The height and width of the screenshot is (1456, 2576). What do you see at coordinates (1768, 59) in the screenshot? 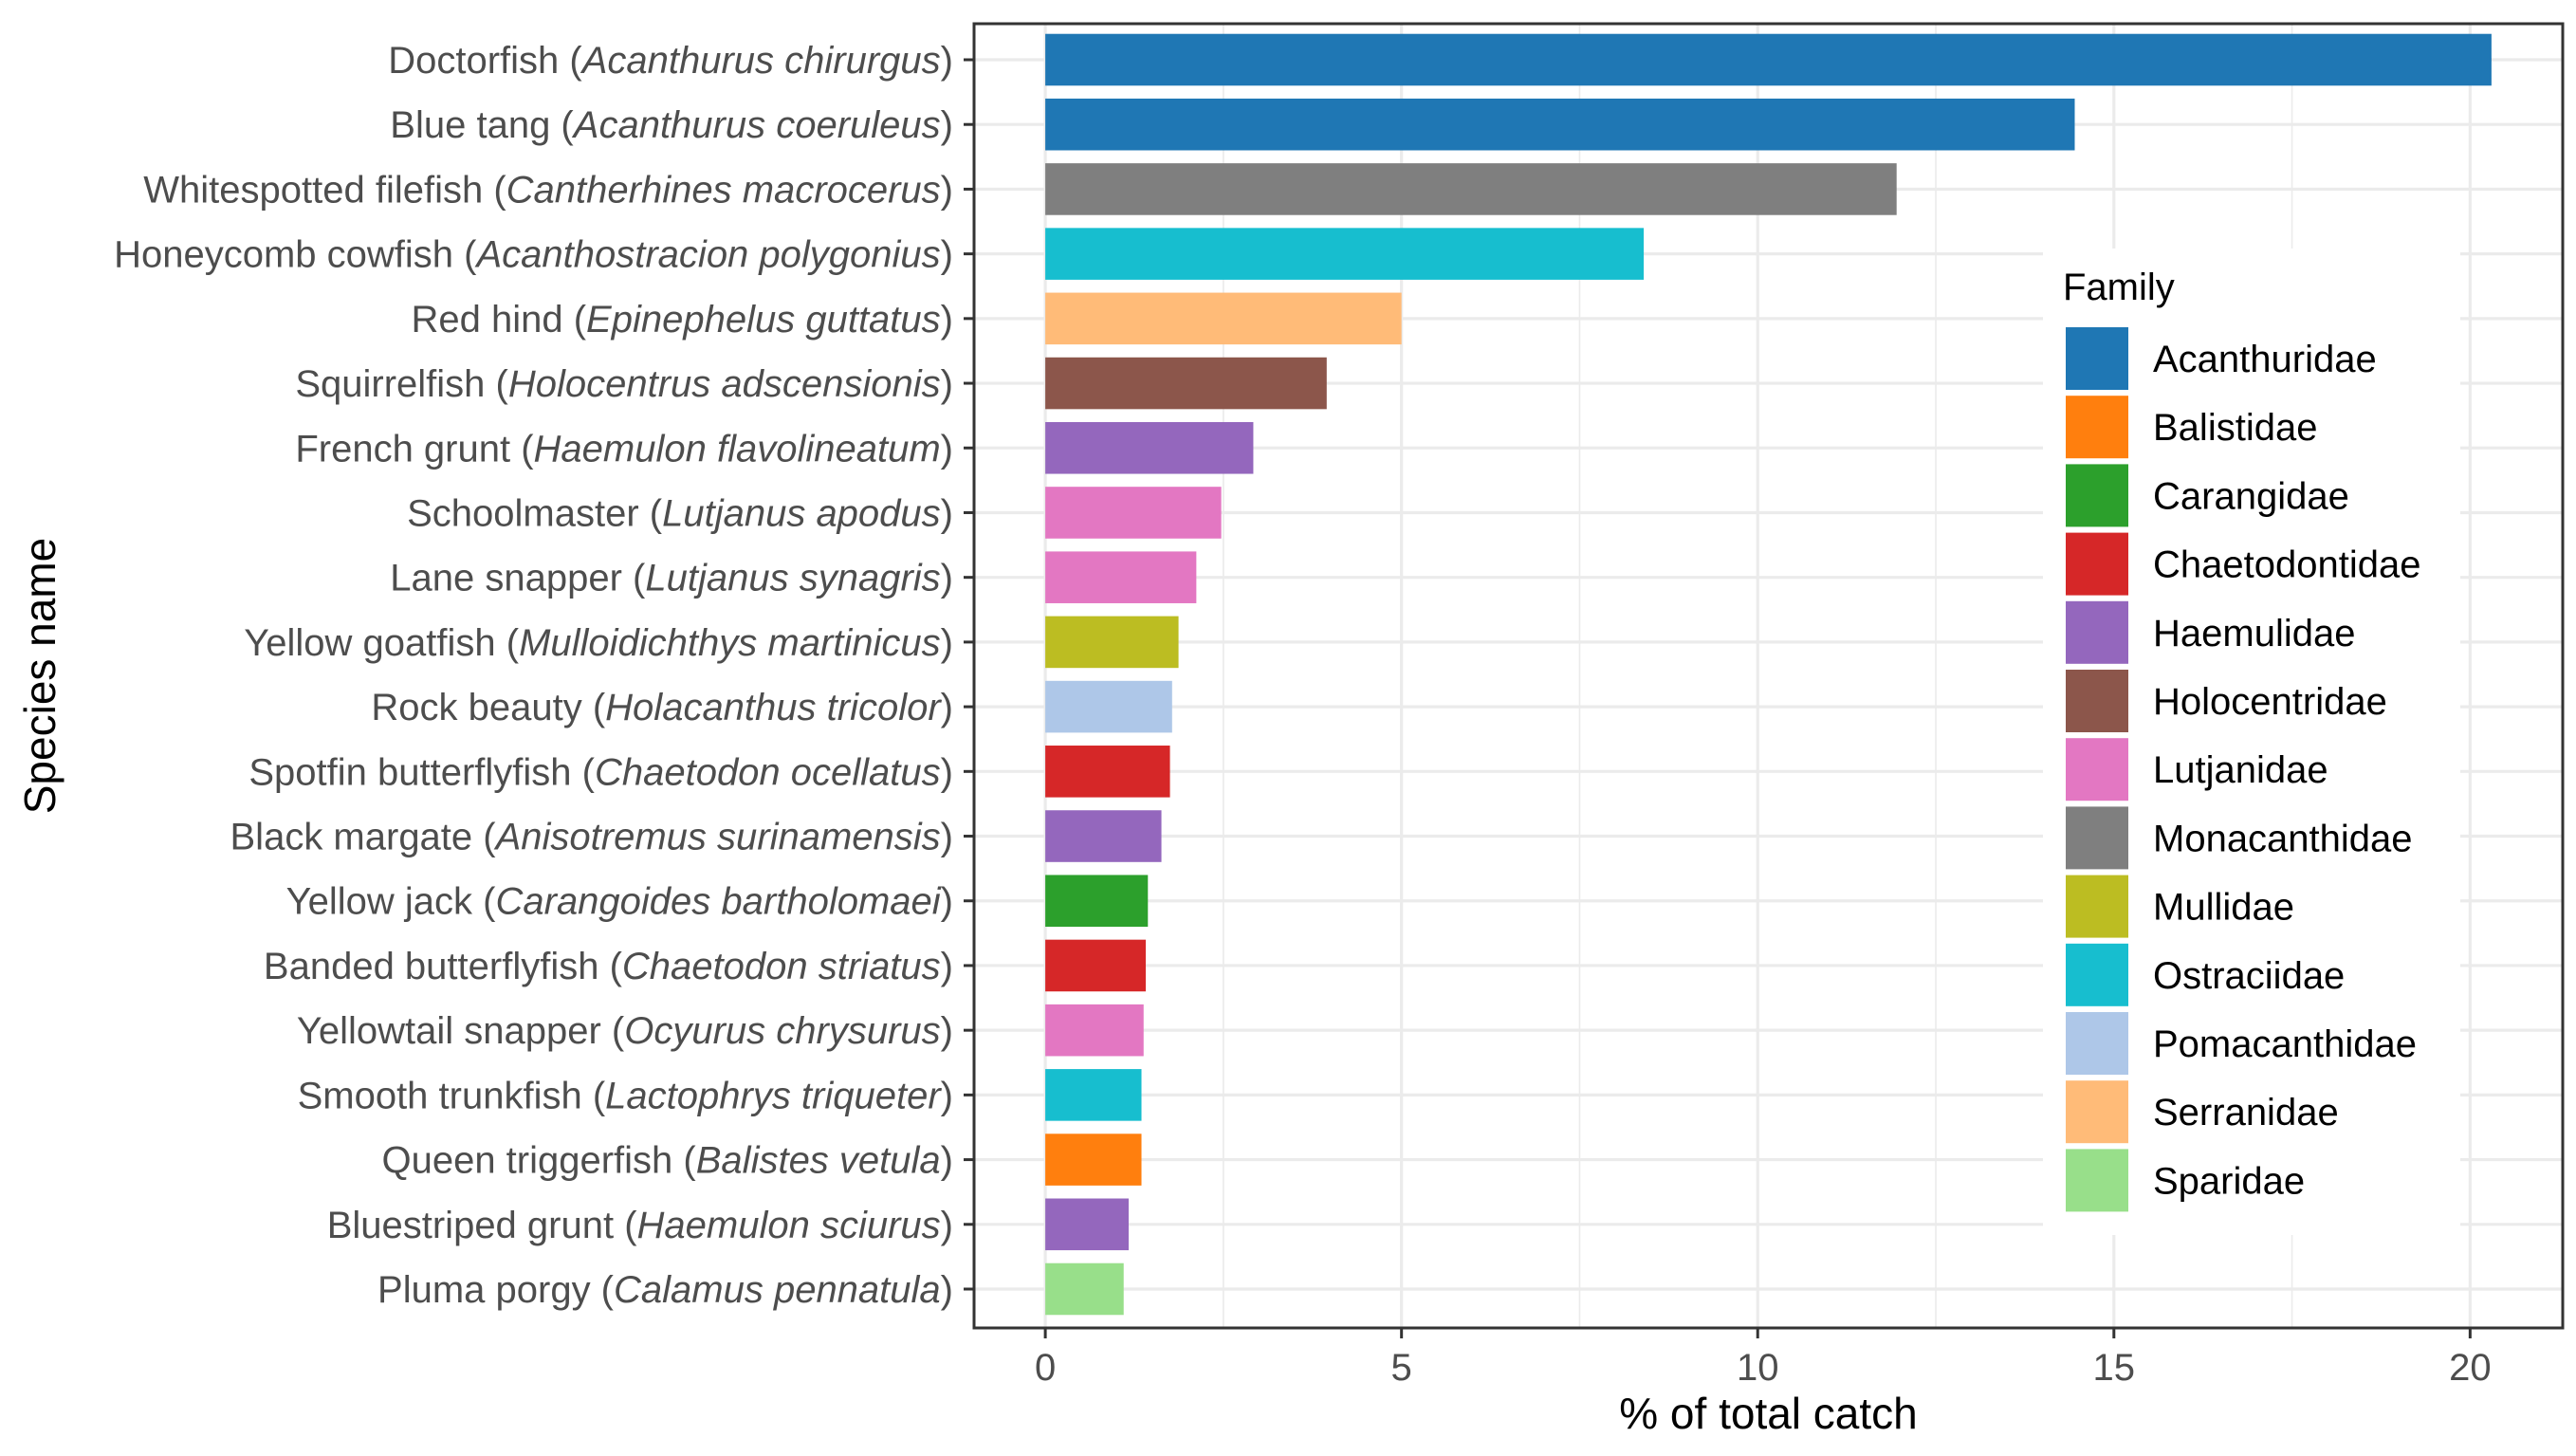
I see `bar-doctorfish` at bounding box center [1768, 59].